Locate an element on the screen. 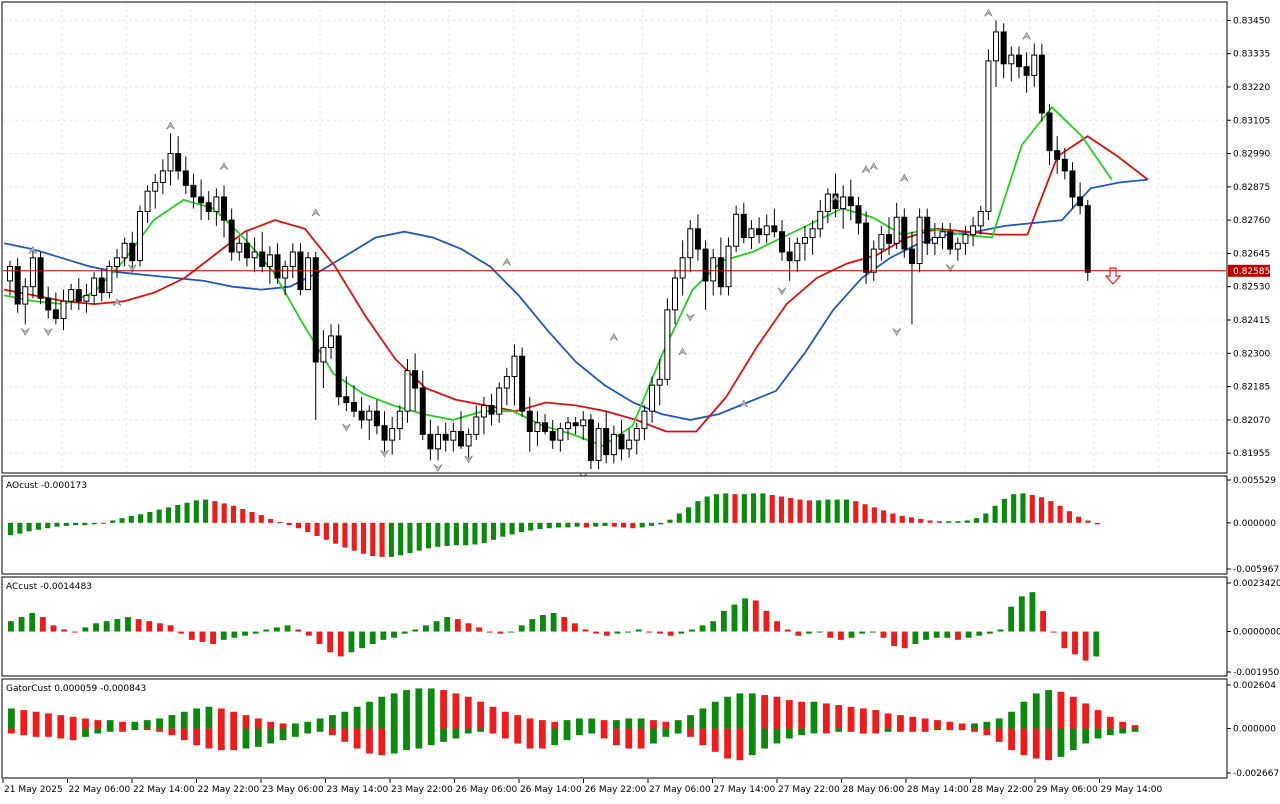 Image resolution: width=1280 pixels, height=804 pixels. fractal-up-icon is located at coordinates (117, 302).